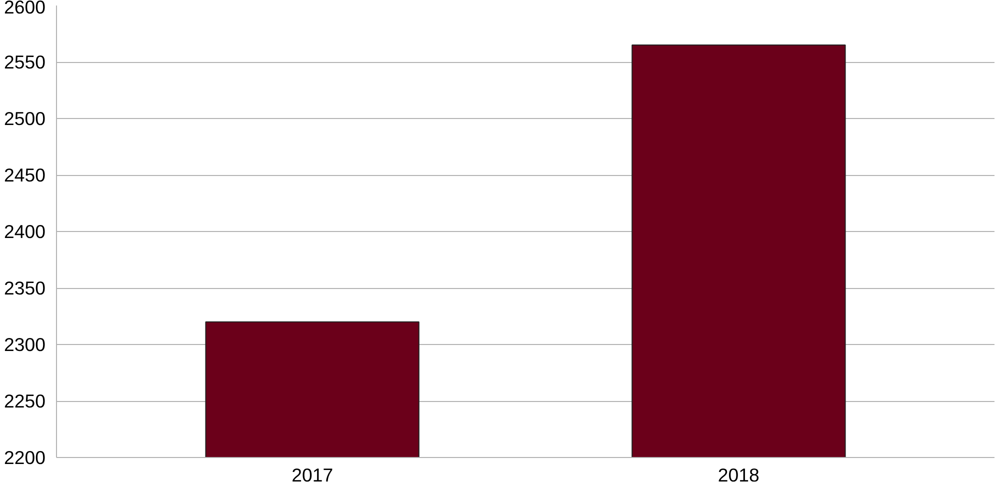 The width and height of the screenshot is (999, 484). Describe the element at coordinates (25, 118) in the screenshot. I see `y-tick-label: 2500` at that location.